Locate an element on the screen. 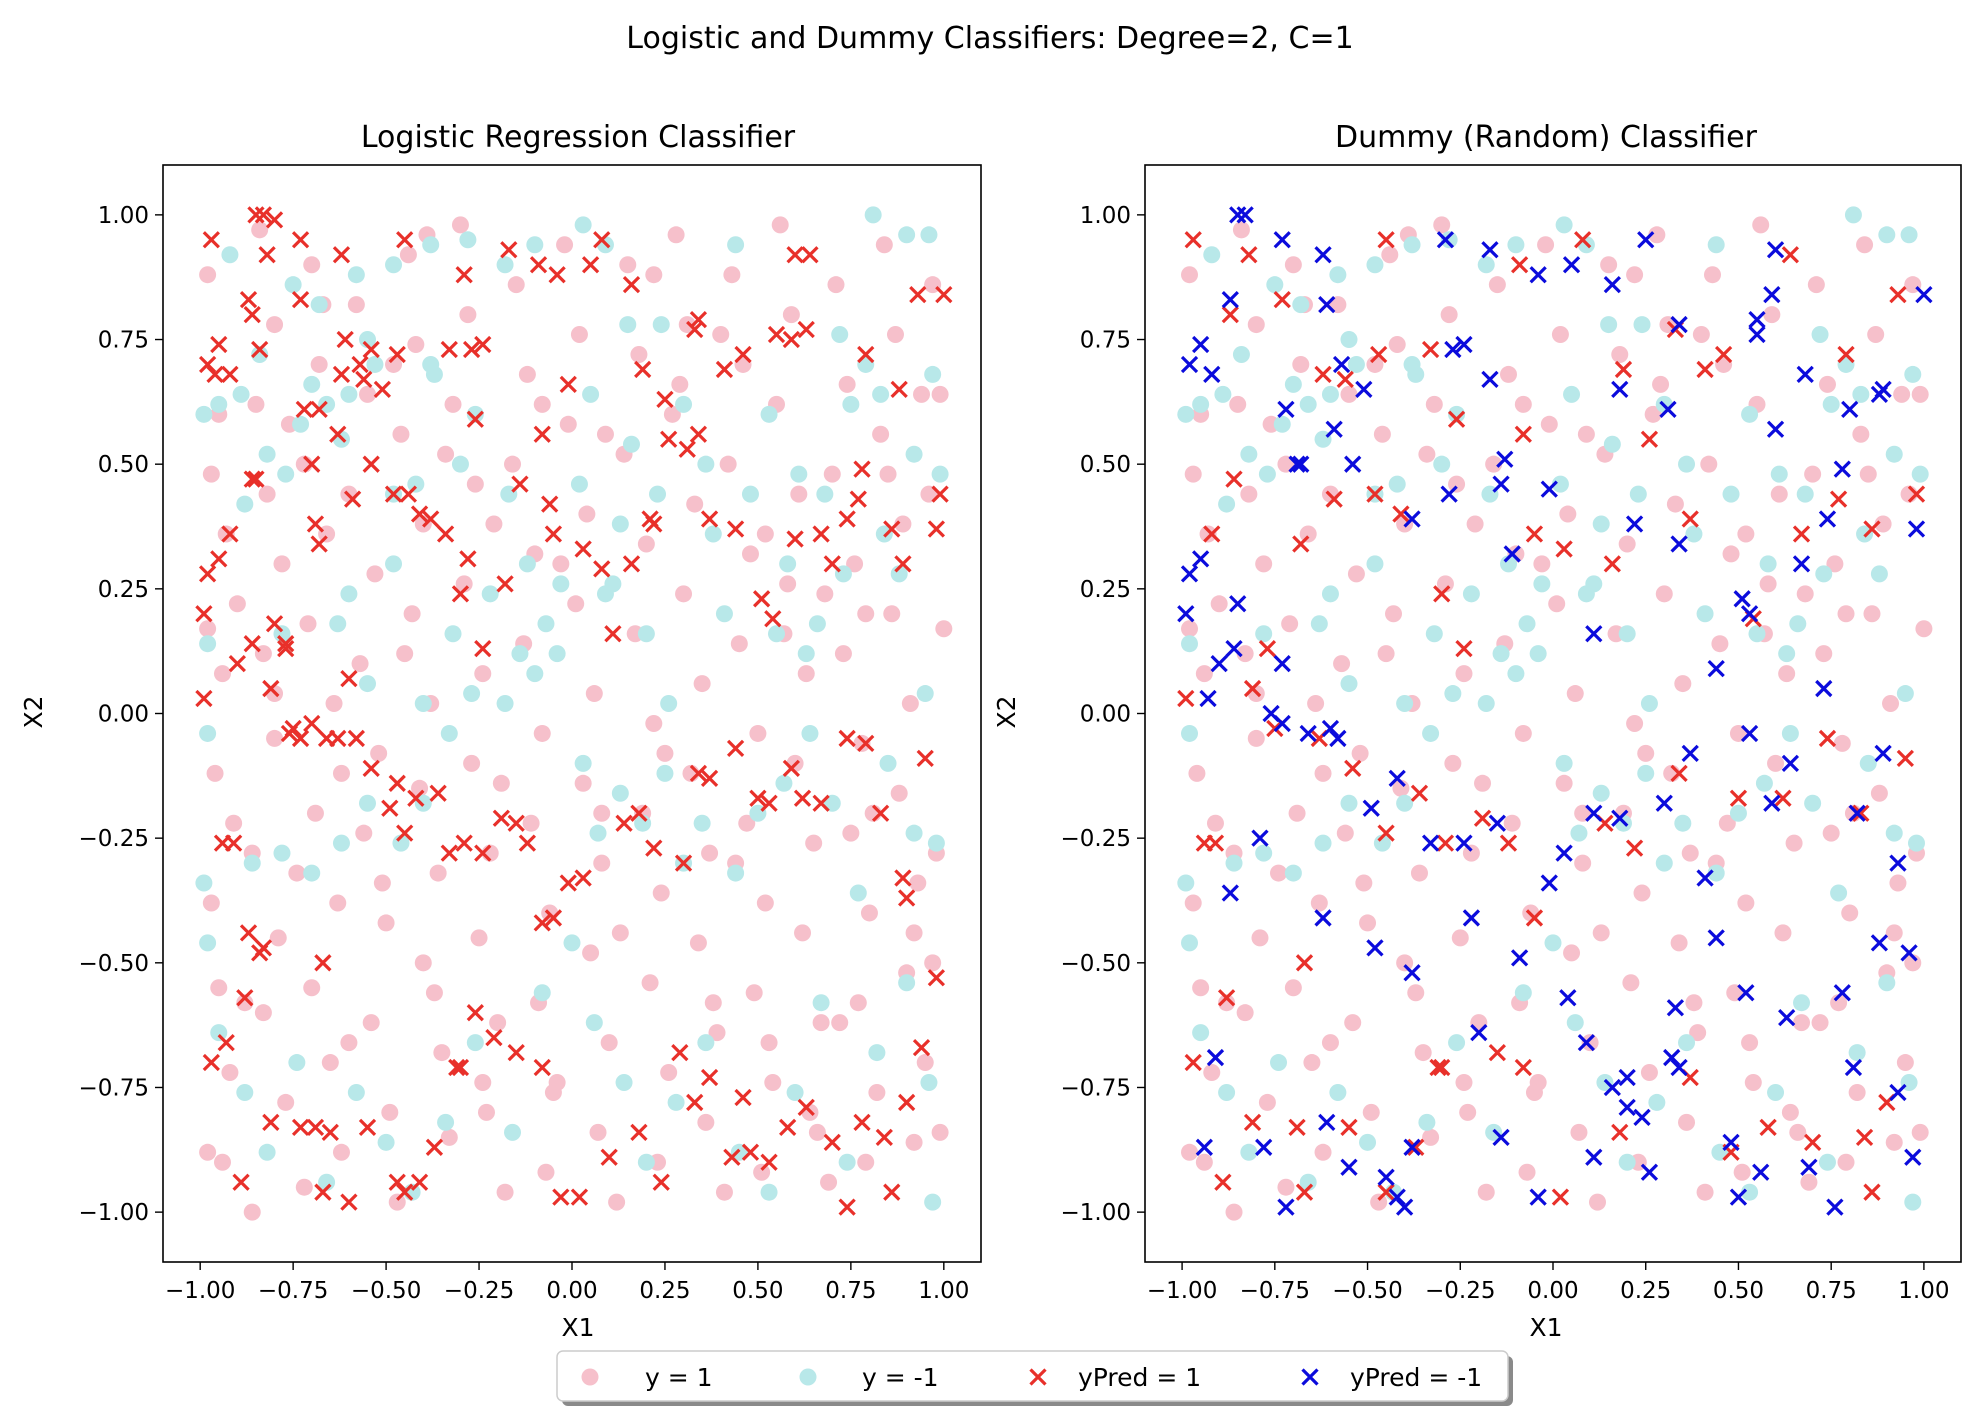 The image size is (1980, 1406). panel-title: Logistic Regression Classifier is located at coordinates (578, 137).